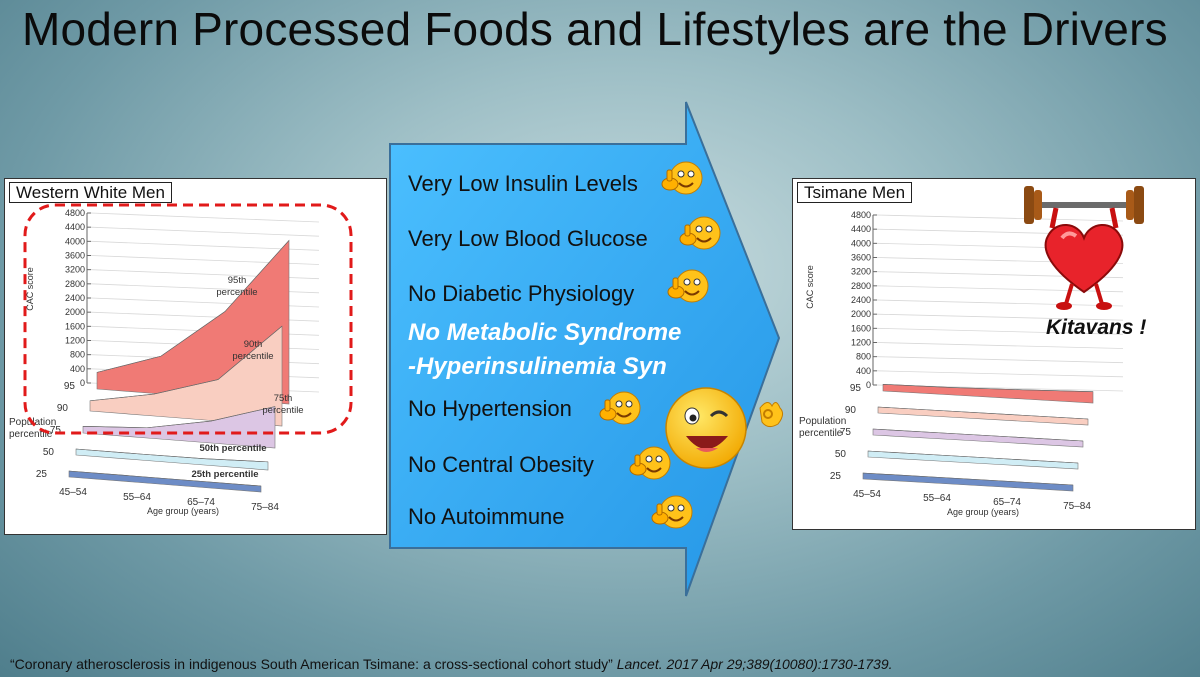 The width and height of the screenshot is (1200, 677). Describe the element at coordinates (501, 464) in the screenshot. I see `benefit-obesity: No Central Obesity` at that location.